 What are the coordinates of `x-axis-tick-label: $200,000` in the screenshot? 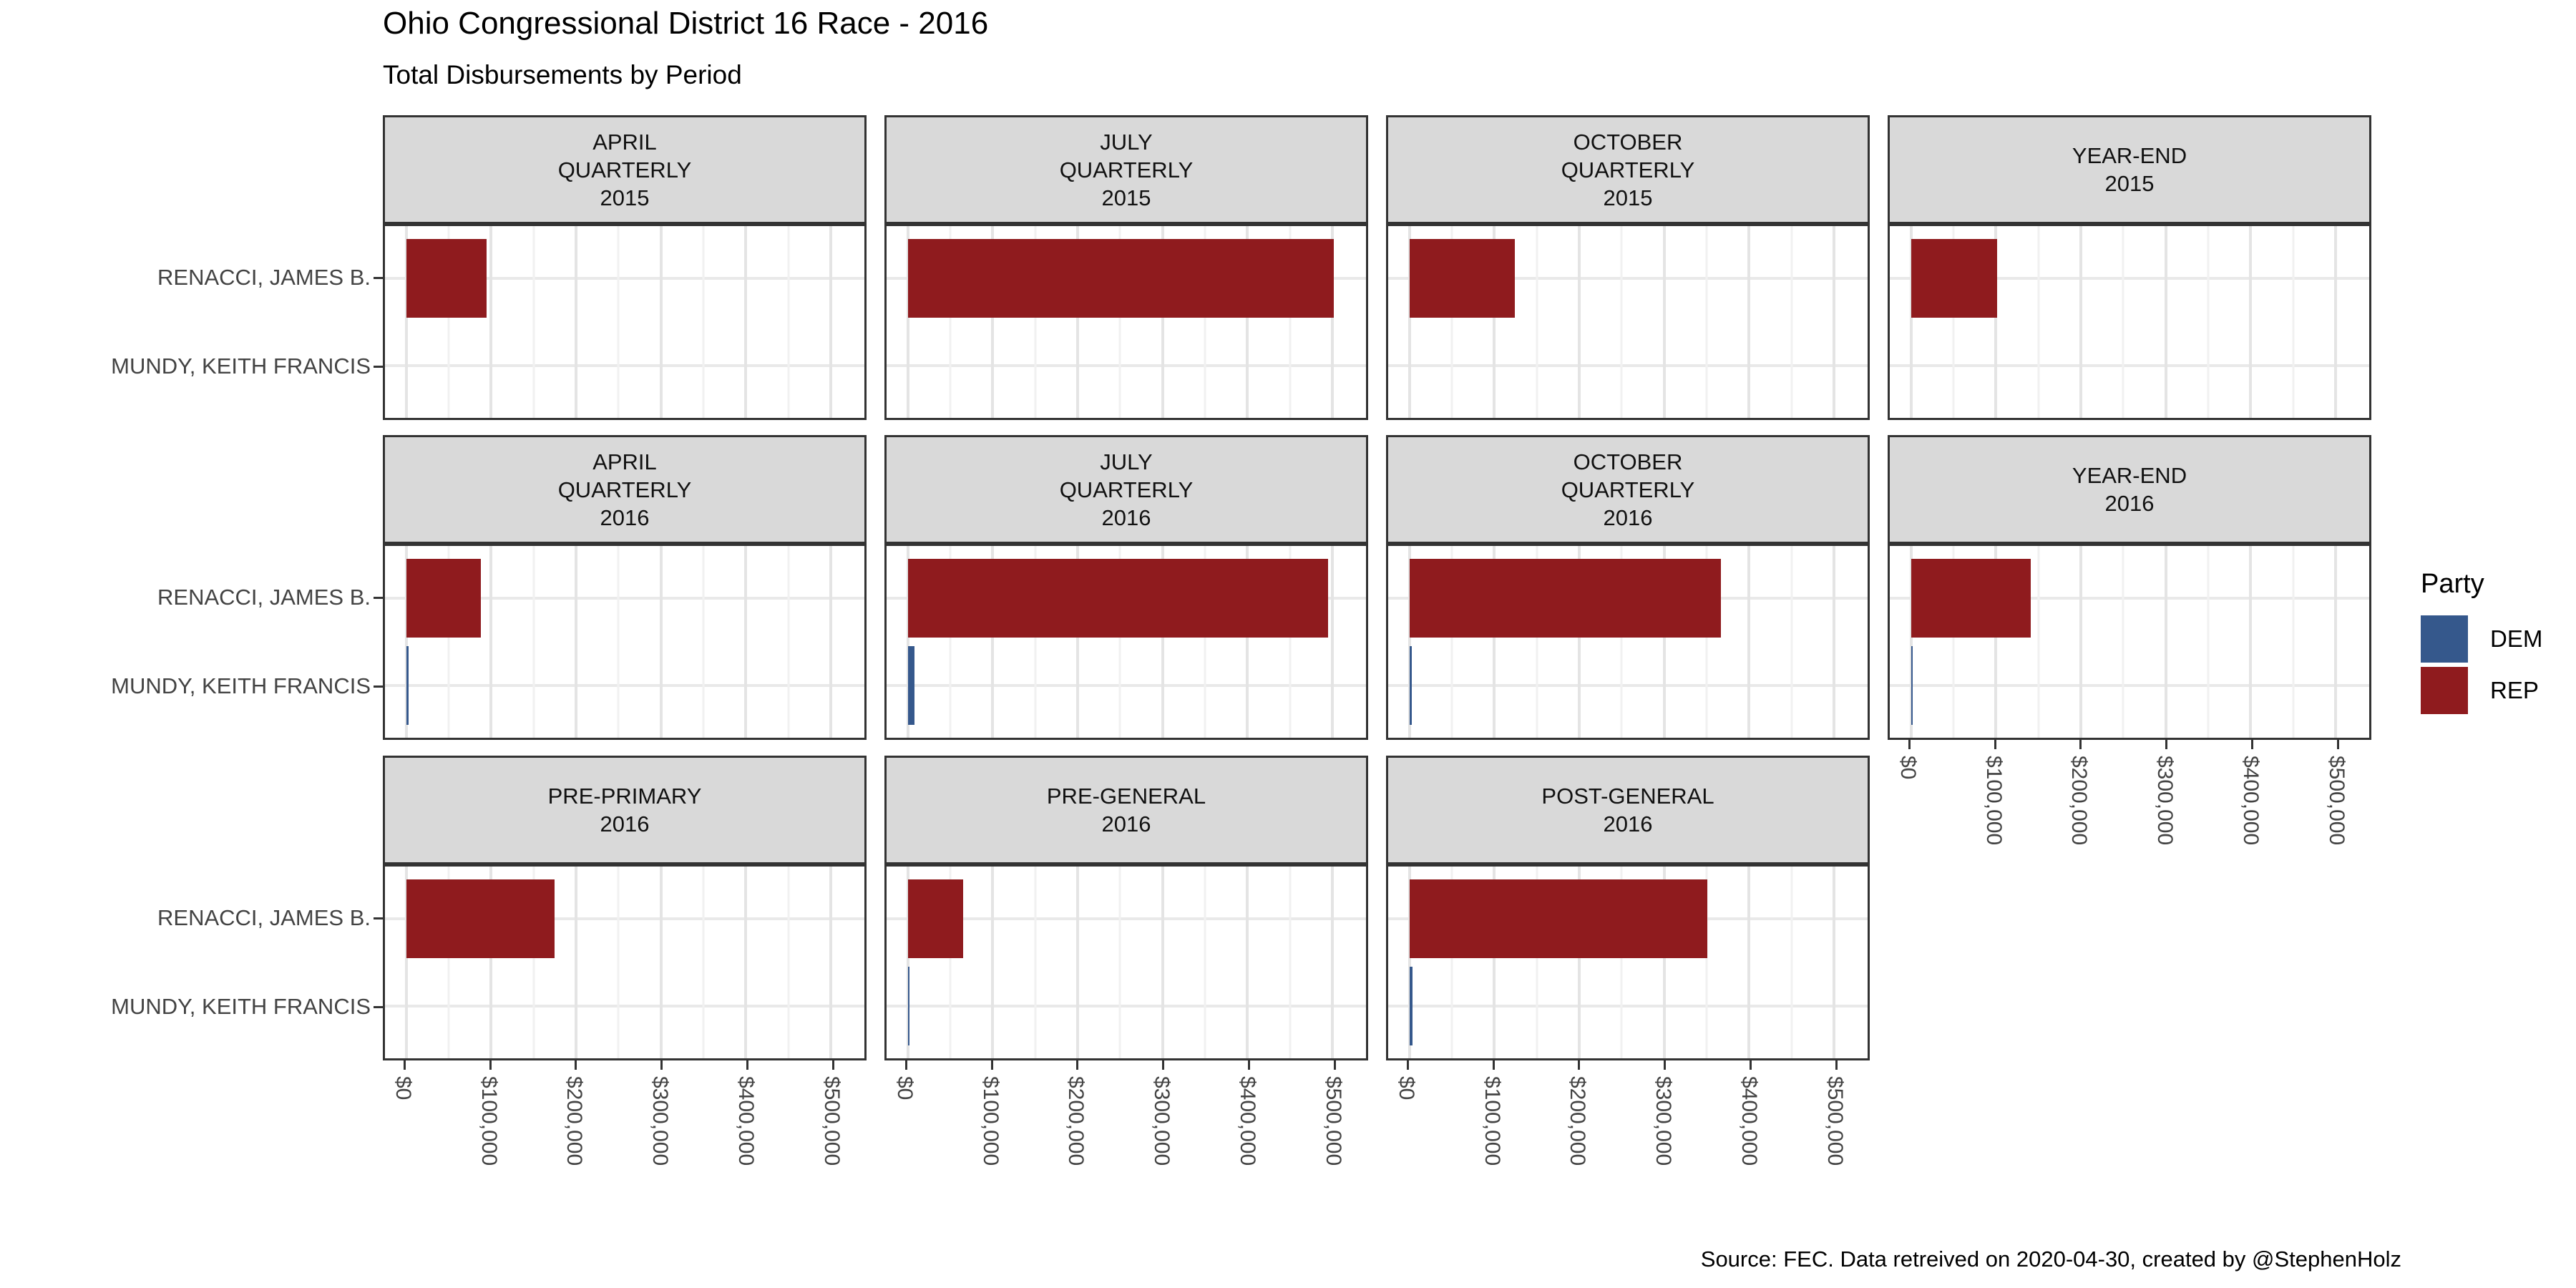 It's located at (2079, 801).